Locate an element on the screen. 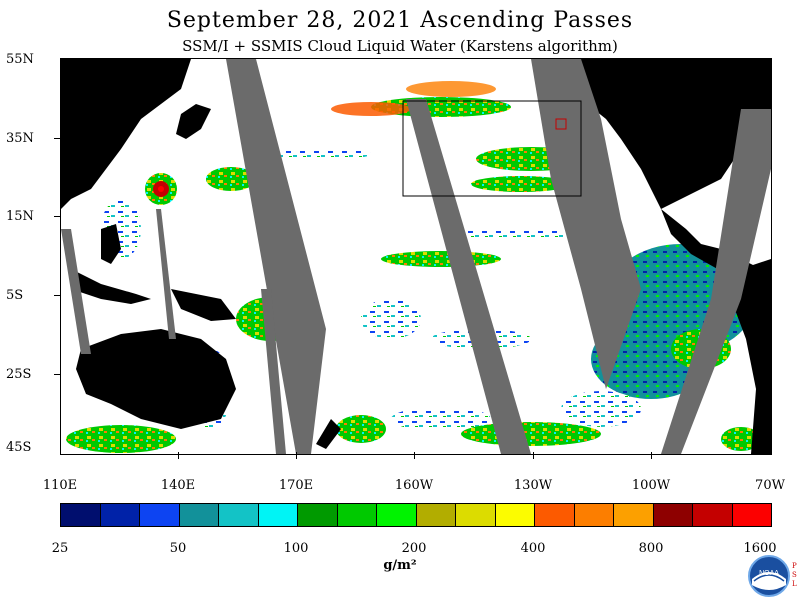 Image resolution: width=800 pixels, height=600 pixels. lon-label-70w: 70W is located at coordinates (770, 485).